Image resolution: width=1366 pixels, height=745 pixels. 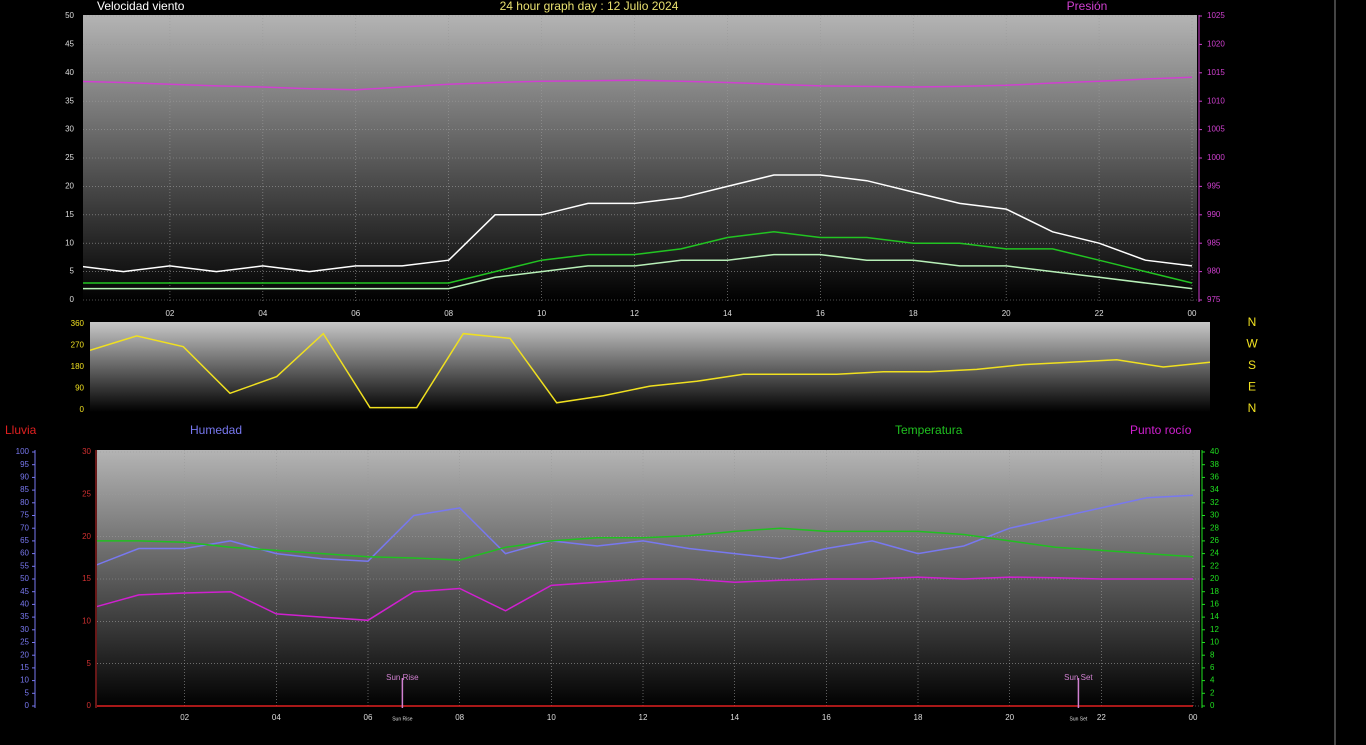 I want to click on y2-tick-label: 10, so click(x=1214, y=642).